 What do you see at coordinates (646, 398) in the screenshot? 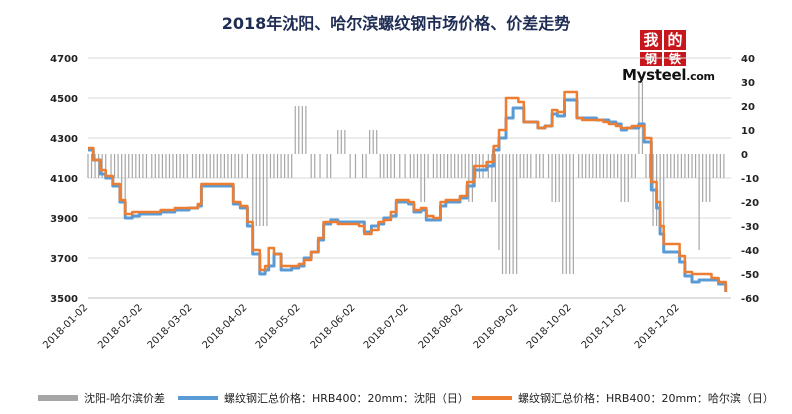
I see `legend-label-haerbin: 螺纹钢汇总价格：HRB400：20mm：哈尔滨（日）` at bounding box center [646, 398].